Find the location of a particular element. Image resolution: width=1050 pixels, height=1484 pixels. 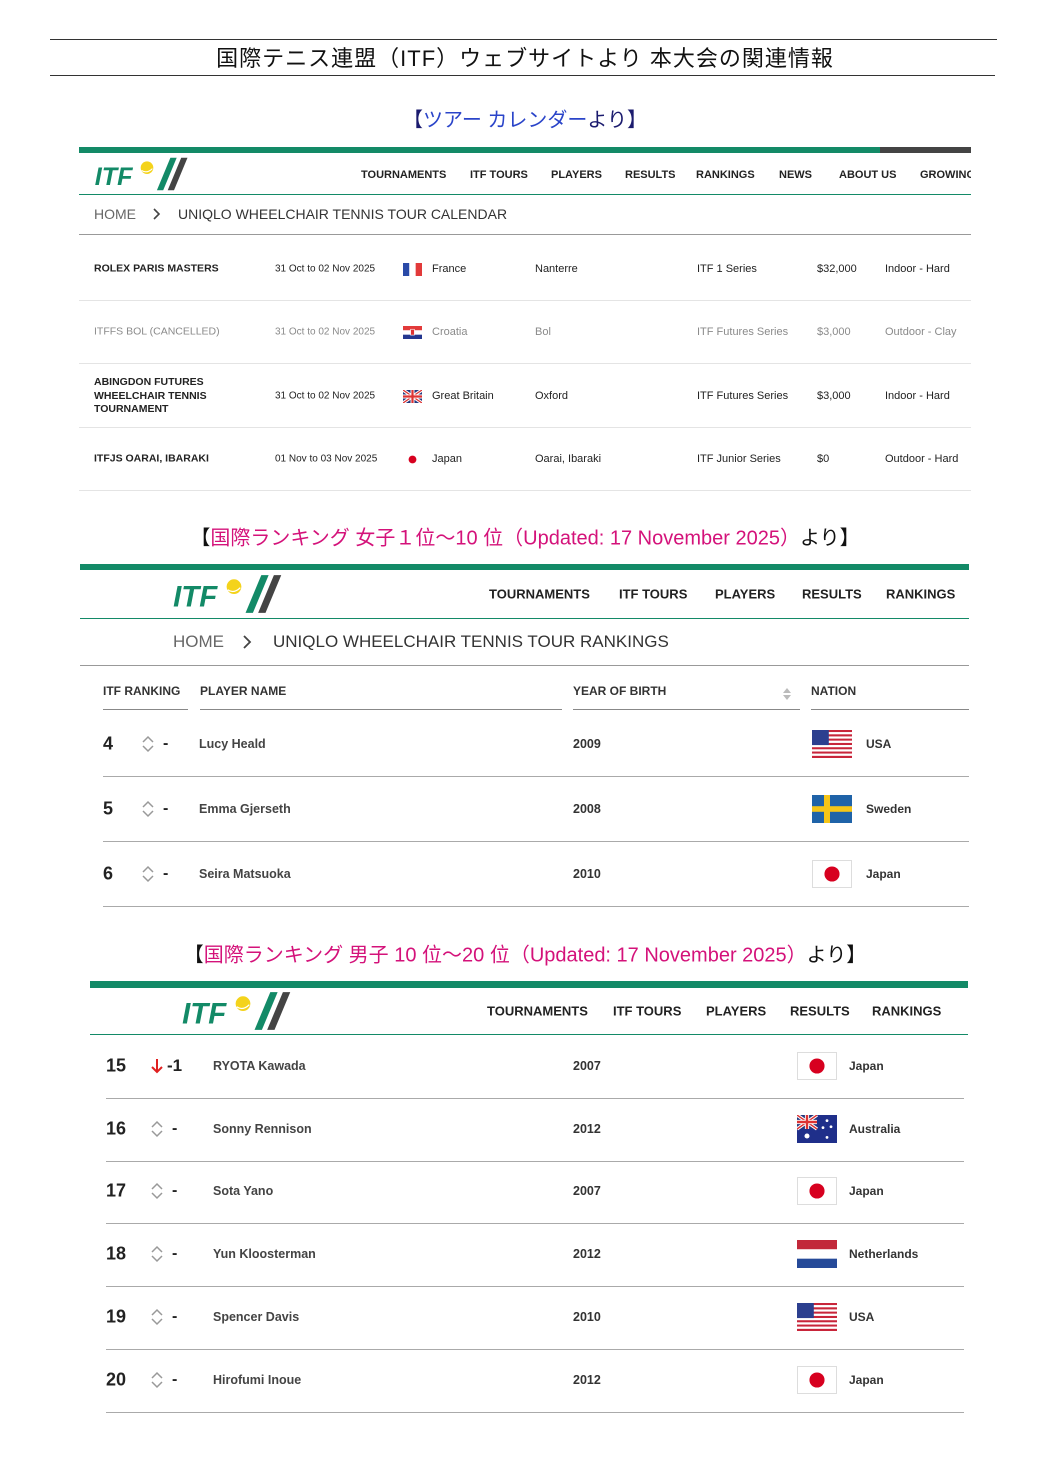

header-bar is located at coordinates (529, 984).